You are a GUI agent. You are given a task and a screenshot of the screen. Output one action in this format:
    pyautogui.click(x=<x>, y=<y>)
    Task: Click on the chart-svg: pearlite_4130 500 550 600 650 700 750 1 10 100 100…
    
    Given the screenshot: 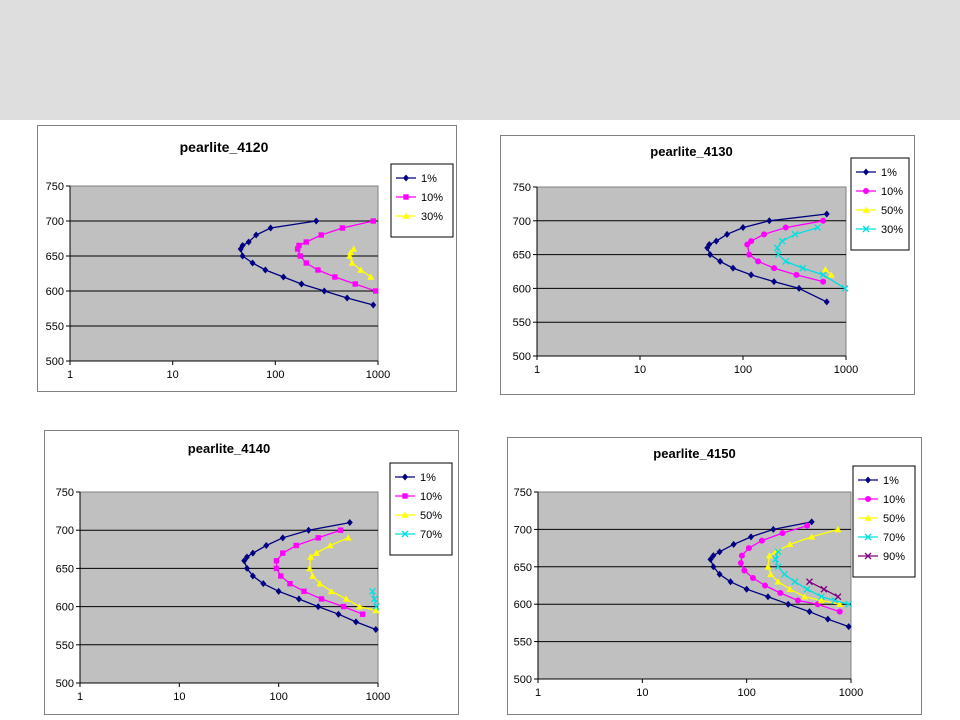 What is the action you would take?
    pyautogui.click(x=711, y=260)
    